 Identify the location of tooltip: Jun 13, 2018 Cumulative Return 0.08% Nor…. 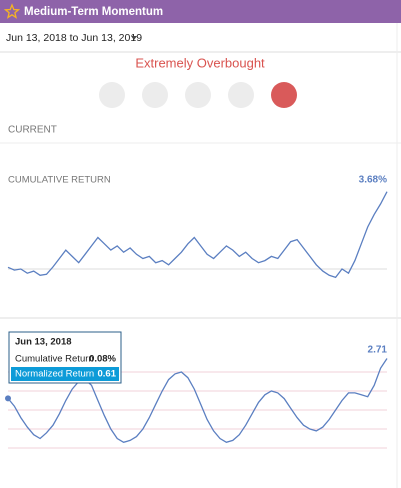
(65, 357).